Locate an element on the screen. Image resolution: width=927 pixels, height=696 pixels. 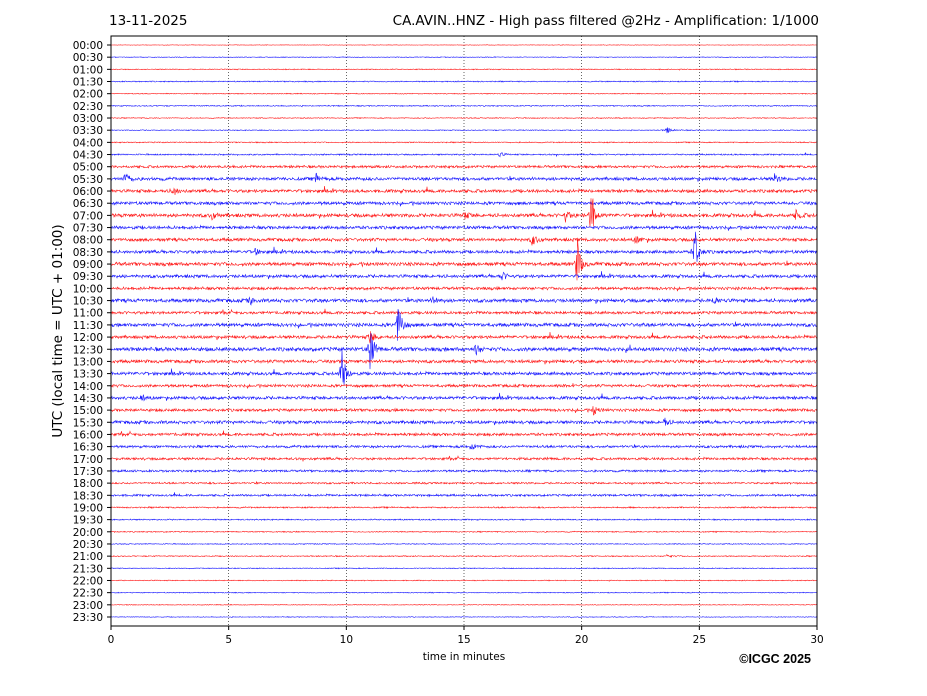
y-tick-label: 10:00 is located at coordinates (88, 289).